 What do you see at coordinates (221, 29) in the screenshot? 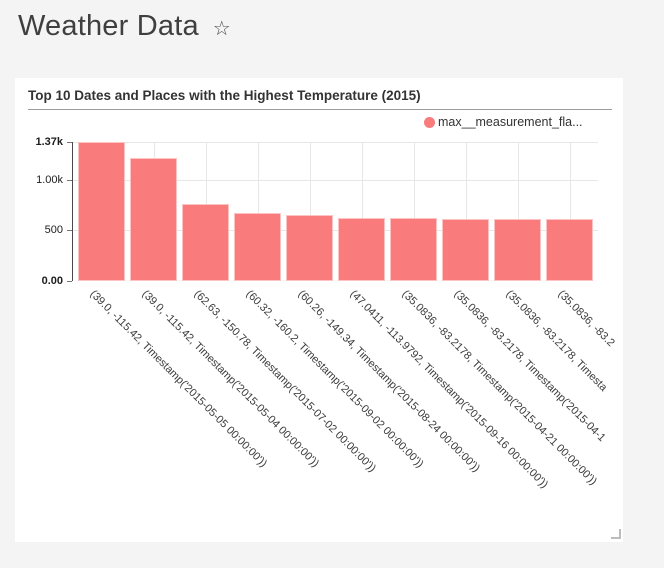
I see `favorite-star-icon: ☆` at bounding box center [221, 29].